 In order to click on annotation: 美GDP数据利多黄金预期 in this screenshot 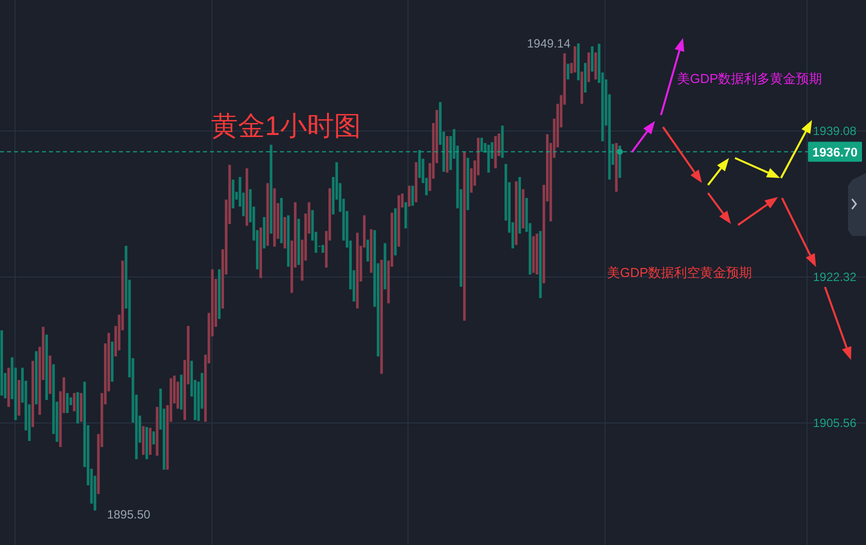, I will do `click(749, 78)`.